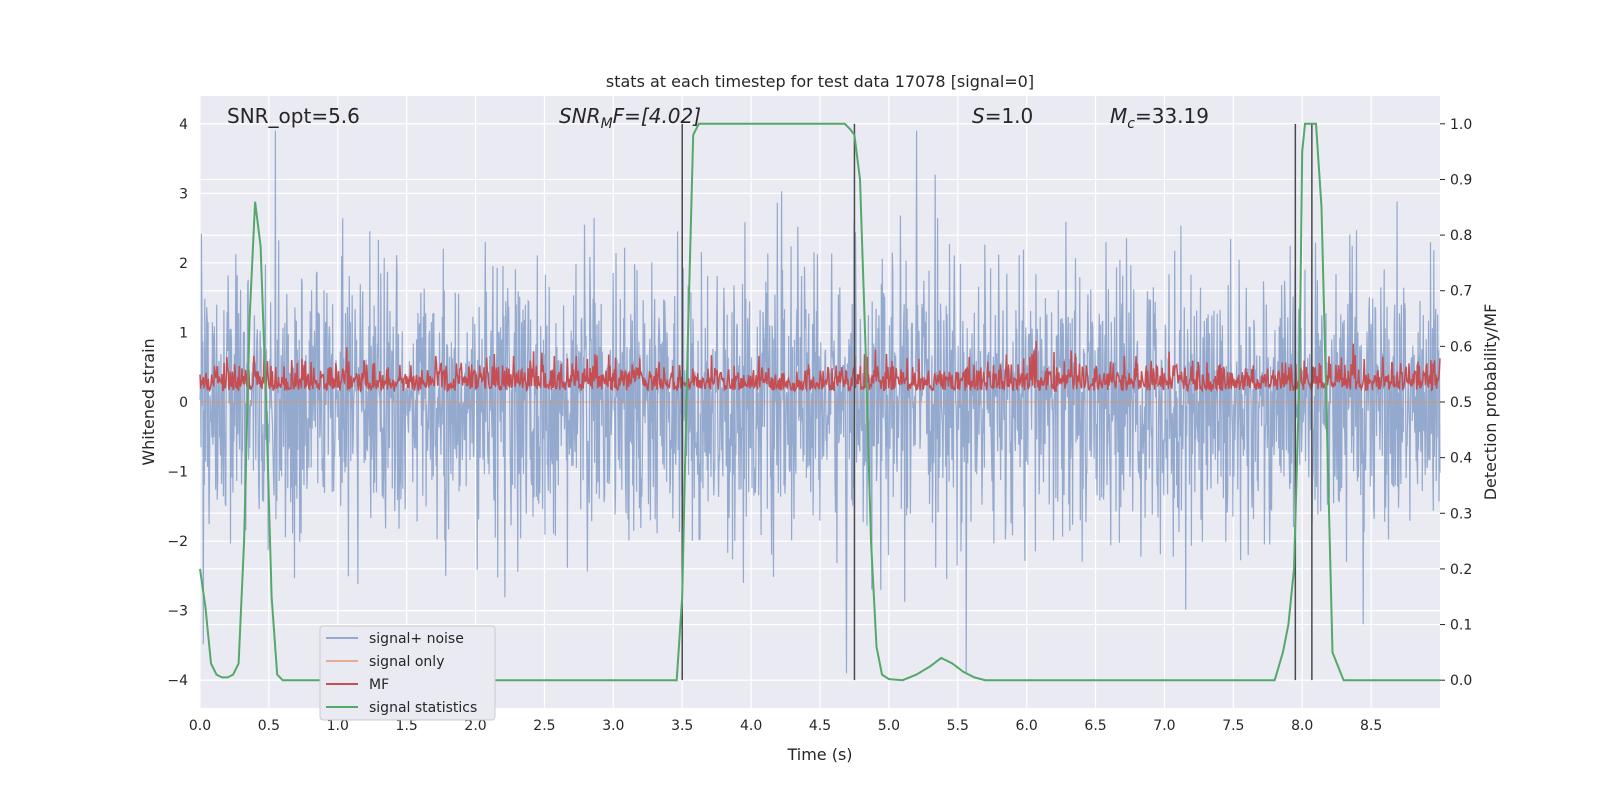 This screenshot has height=800, width=1600. I want to click on legend-label-mf: MF, so click(379, 685).